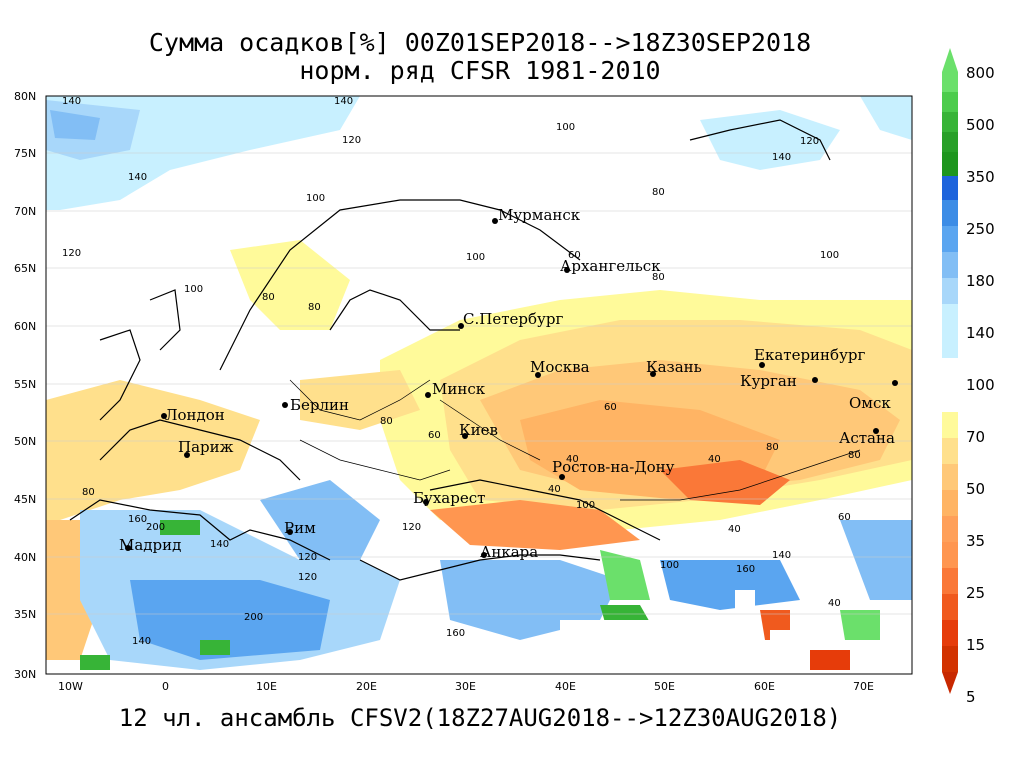 The height and width of the screenshot is (768, 1024). What do you see at coordinates (319, 405) in the screenshot?
I see `city-label: Берлин` at bounding box center [319, 405].